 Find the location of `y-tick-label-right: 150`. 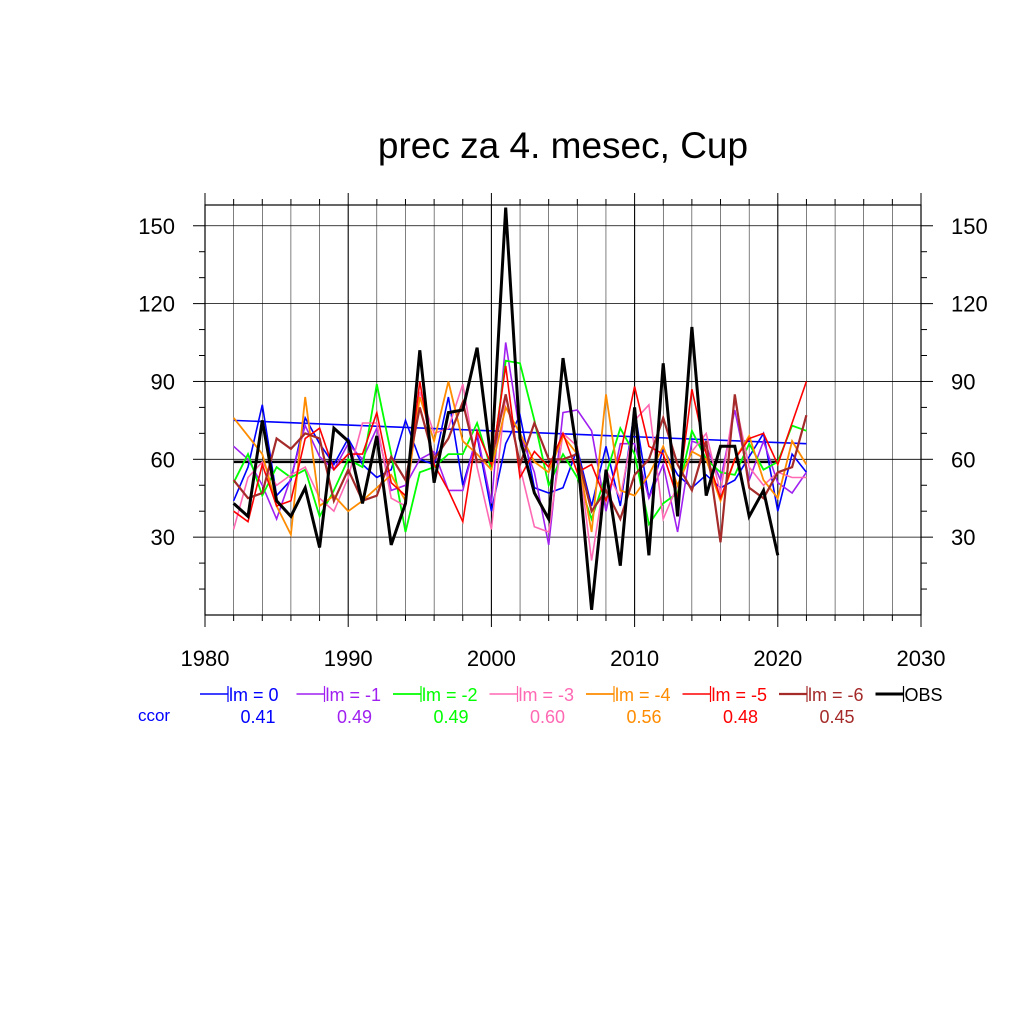

y-tick-label-right: 150 is located at coordinates (969, 226).